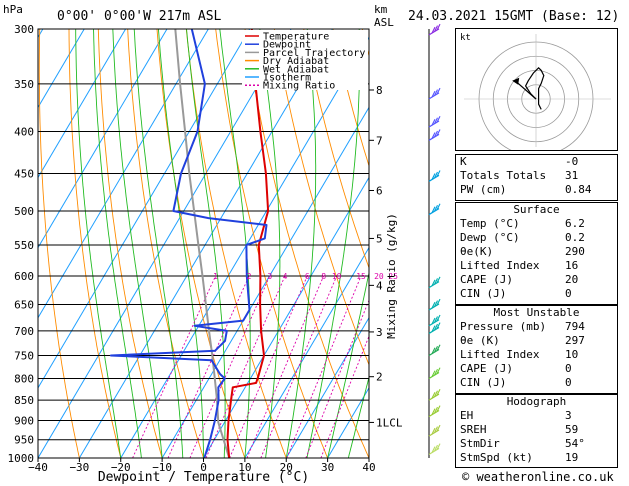 The image size is (629, 486). Describe the element at coordinates (536, 401) in the screenshot. I see `hodograph-table-title: Hodograph` at that location.